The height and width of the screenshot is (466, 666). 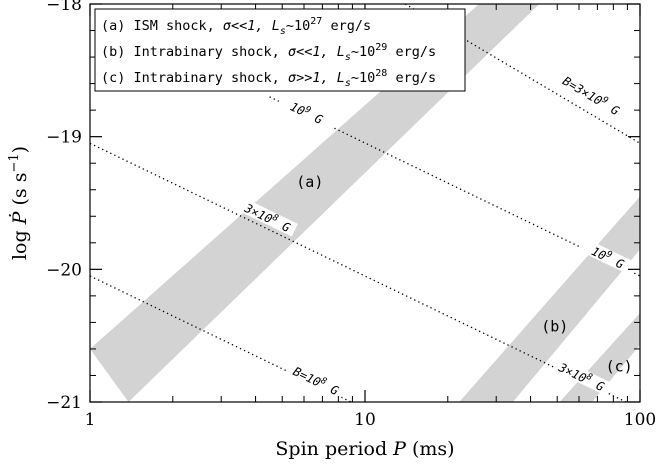 What do you see at coordinates (236, 26) in the screenshot?
I see `legend-entry: (a) ISM shock, σ<<1, Ls~1027 erg/s` at bounding box center [236, 26].